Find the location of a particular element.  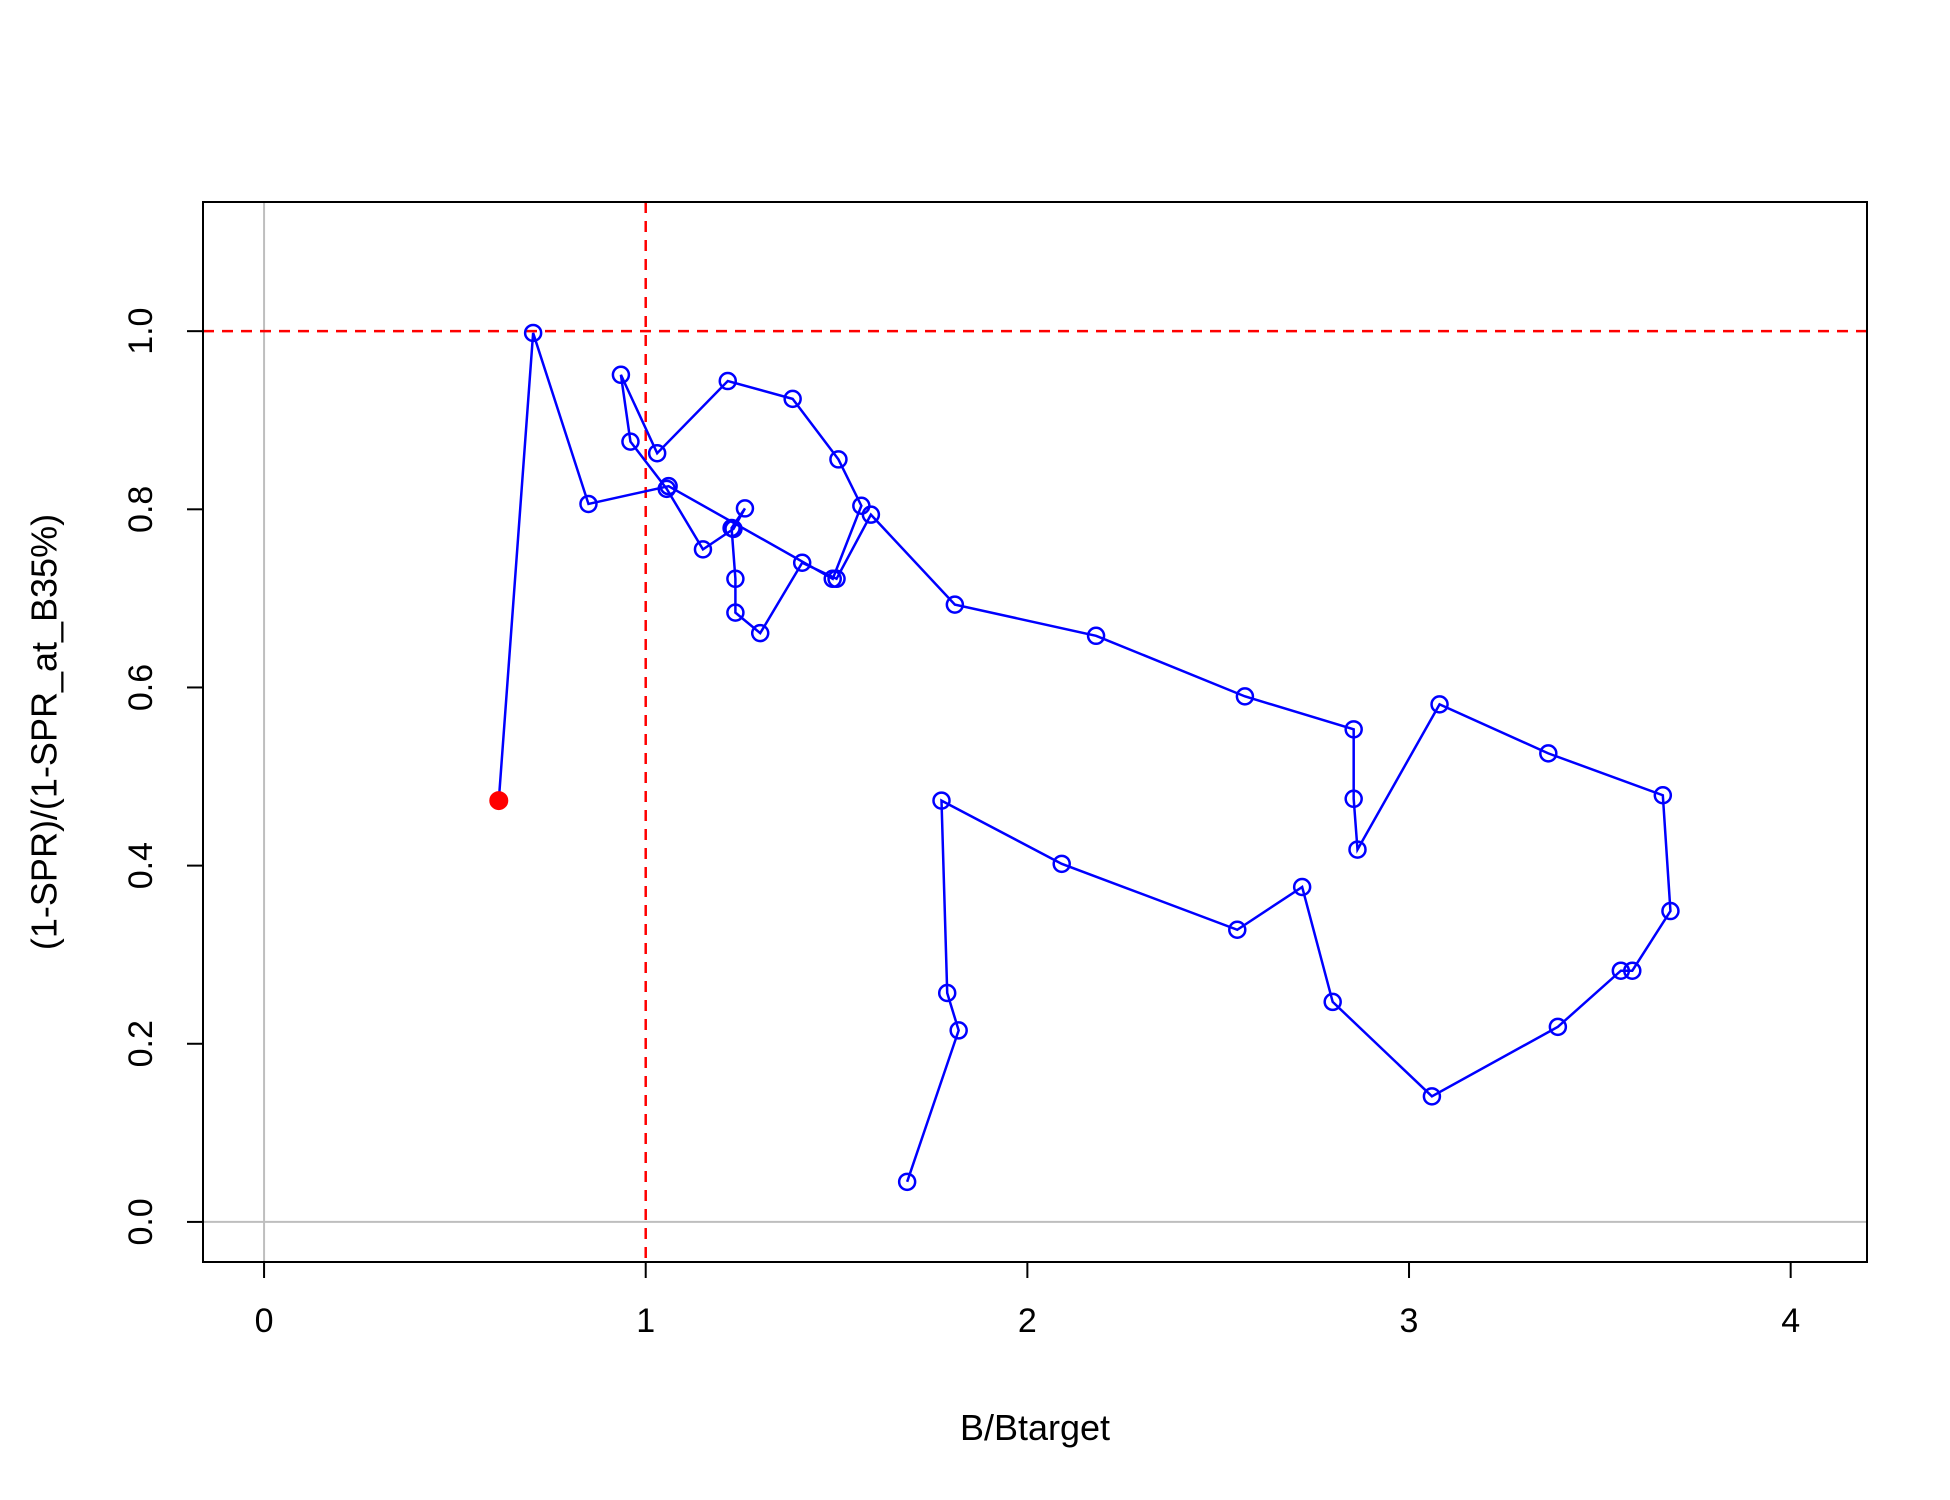

y-tick-label: 1.0 is located at coordinates (141, 331).